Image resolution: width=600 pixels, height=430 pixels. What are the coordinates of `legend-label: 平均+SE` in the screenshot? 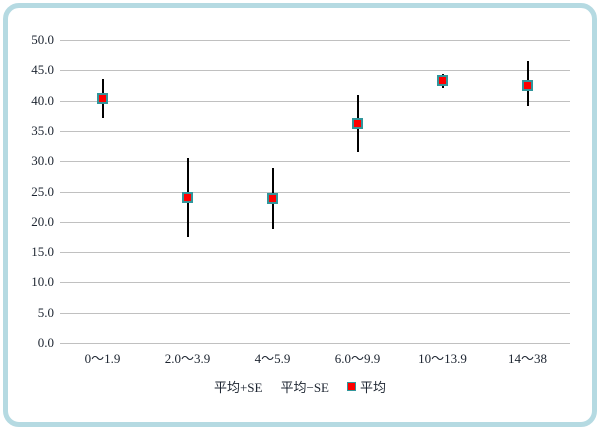 It's located at (238, 387).